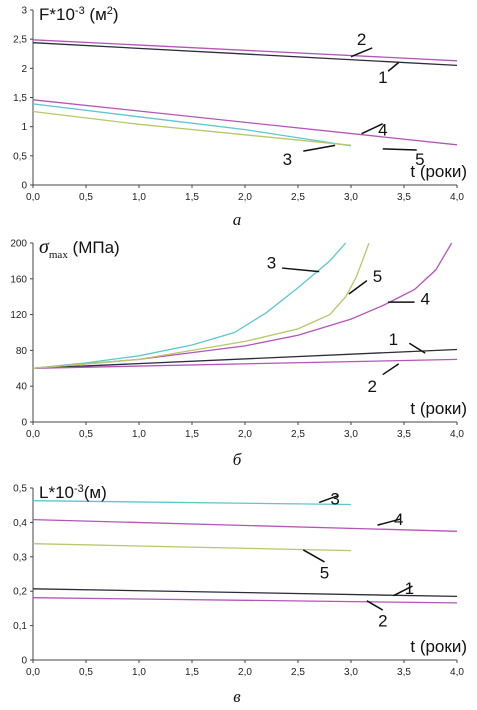 This screenshot has width=477, height=710. Describe the element at coordinates (20, 523) in the screenshot. I see `y-tick-label: 0,4` at that location.